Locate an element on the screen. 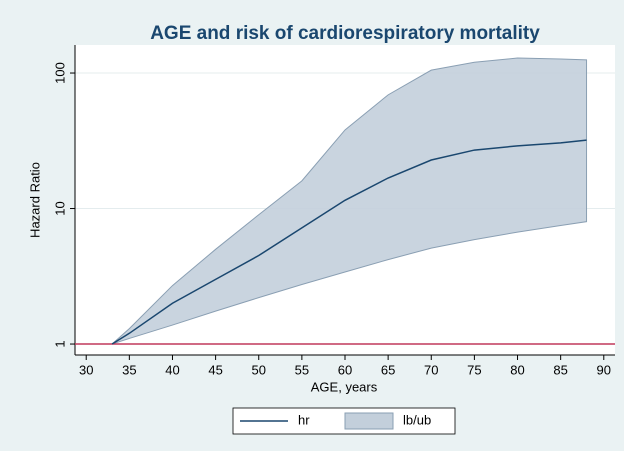  x-tick-label: 70 is located at coordinates (431, 369).